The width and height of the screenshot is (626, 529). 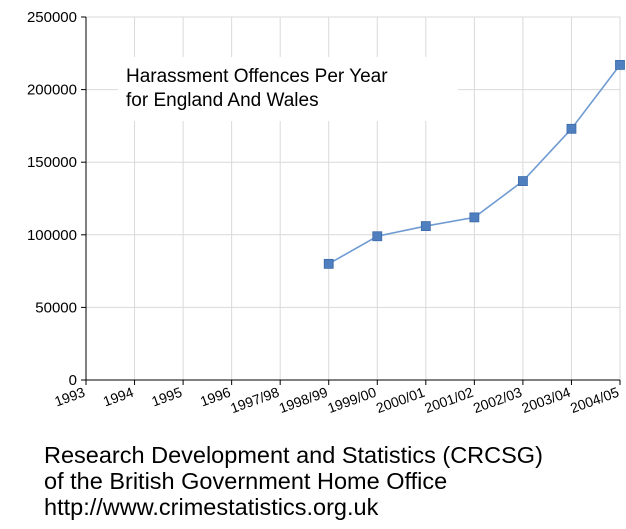 What do you see at coordinates (594, 400) in the screenshot?
I see `x-tick-label: 2004/05` at bounding box center [594, 400].